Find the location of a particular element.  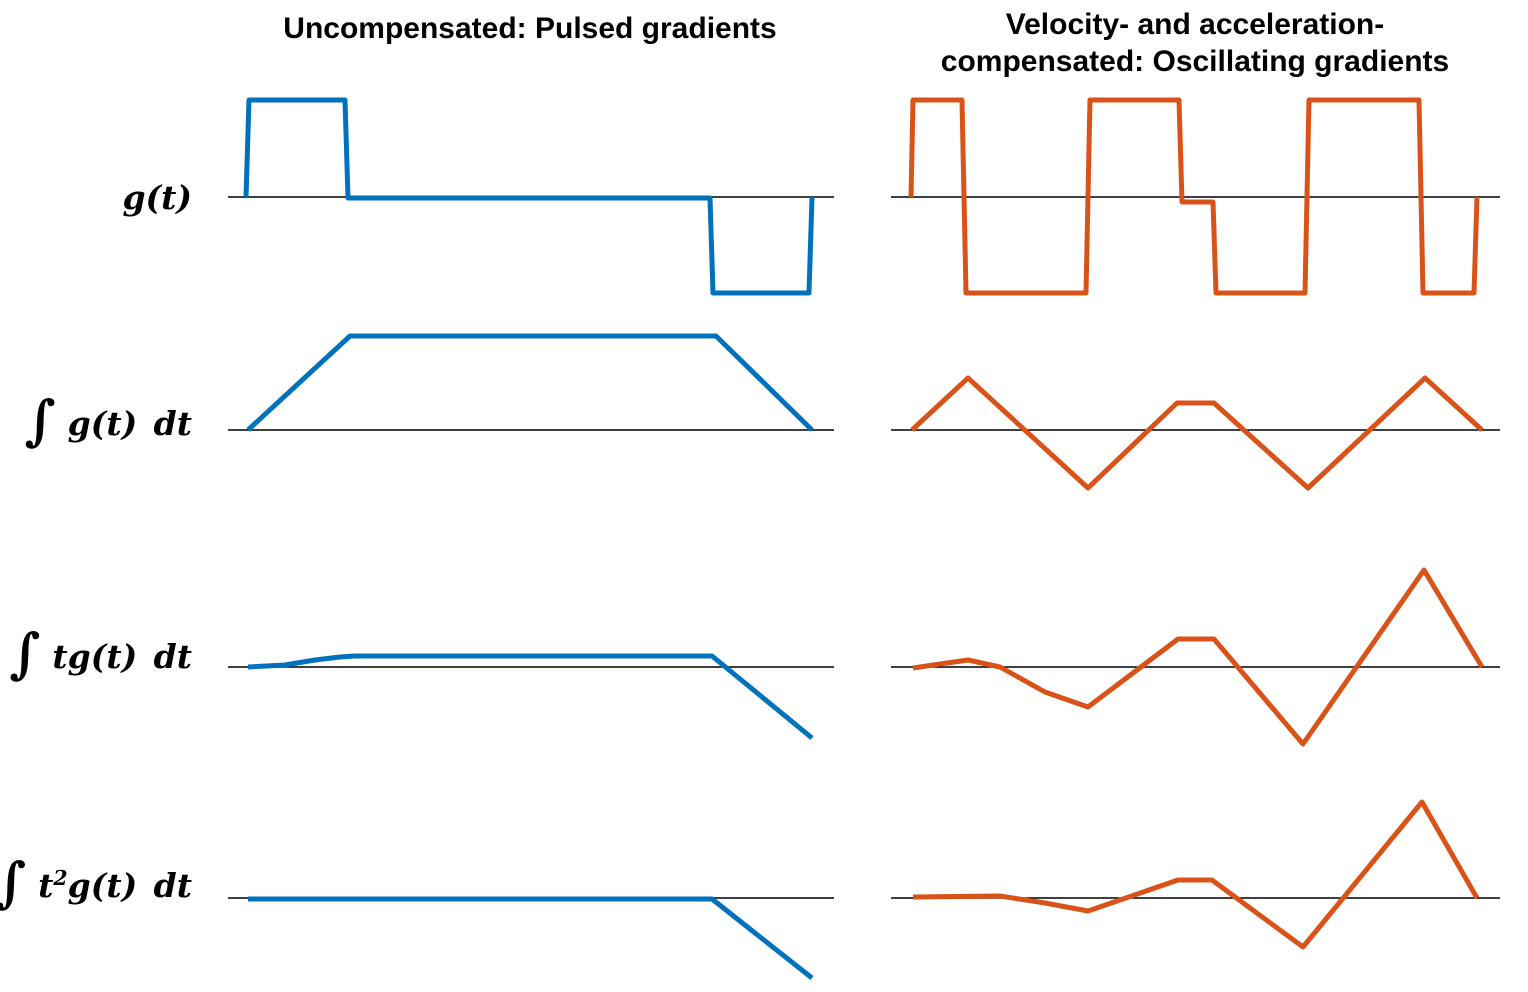

right-column-title-line2: compensated: Oscillating gradients is located at coordinates (1195, 61).